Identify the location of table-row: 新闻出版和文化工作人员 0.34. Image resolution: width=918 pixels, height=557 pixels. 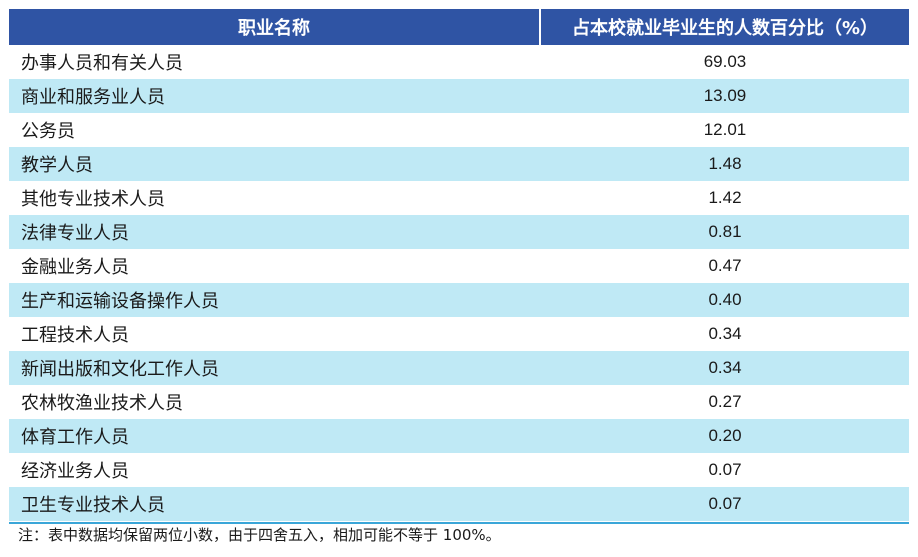
(459, 368).